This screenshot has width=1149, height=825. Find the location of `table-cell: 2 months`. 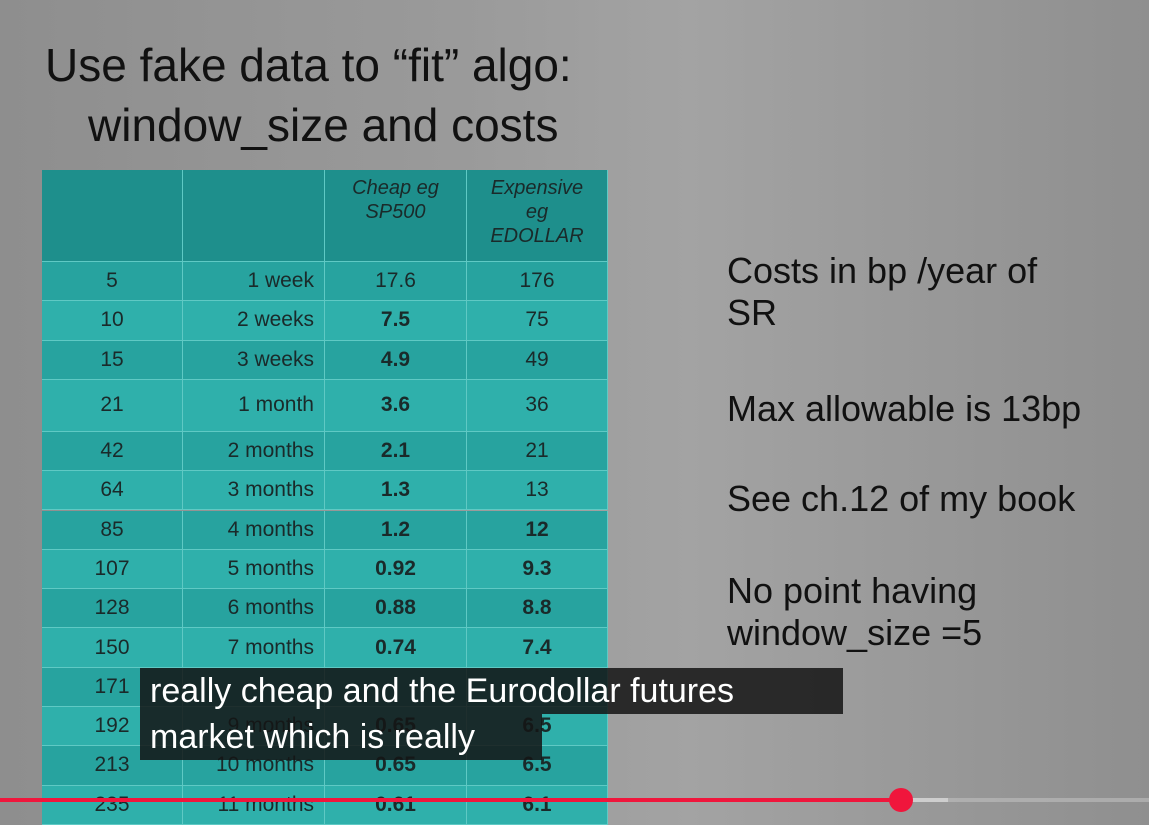

table-cell: 2 months is located at coordinates (254, 451).